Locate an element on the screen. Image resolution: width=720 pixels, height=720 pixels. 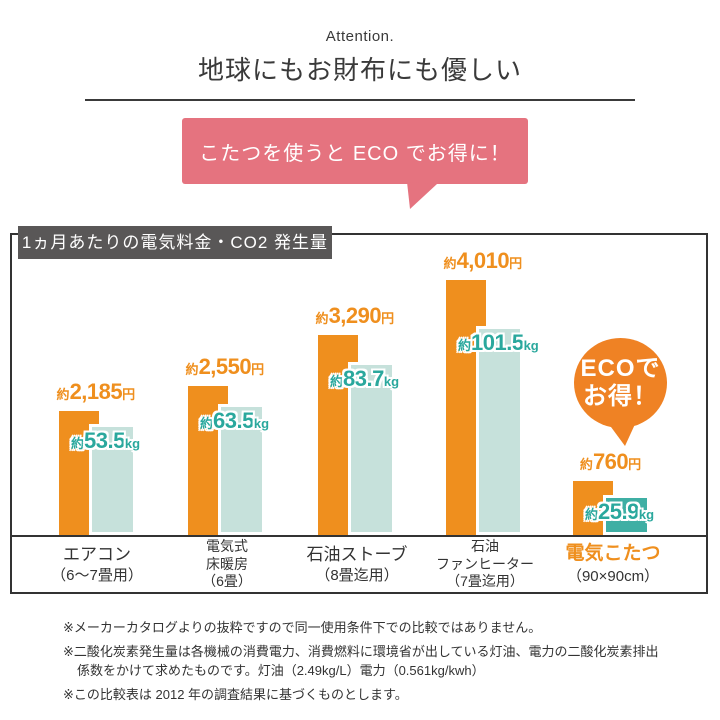
co2-value-label: 約25.9kg is located at coordinates (620, 511).